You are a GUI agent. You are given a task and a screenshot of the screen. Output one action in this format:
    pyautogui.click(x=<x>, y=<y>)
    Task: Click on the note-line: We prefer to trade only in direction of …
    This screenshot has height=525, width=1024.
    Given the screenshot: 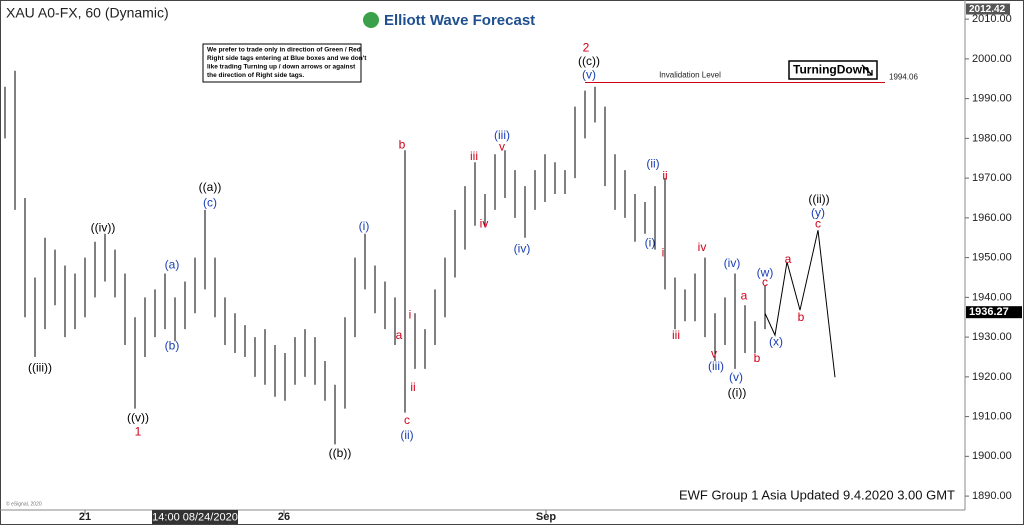 What is the action you would take?
    pyautogui.click(x=284, y=50)
    